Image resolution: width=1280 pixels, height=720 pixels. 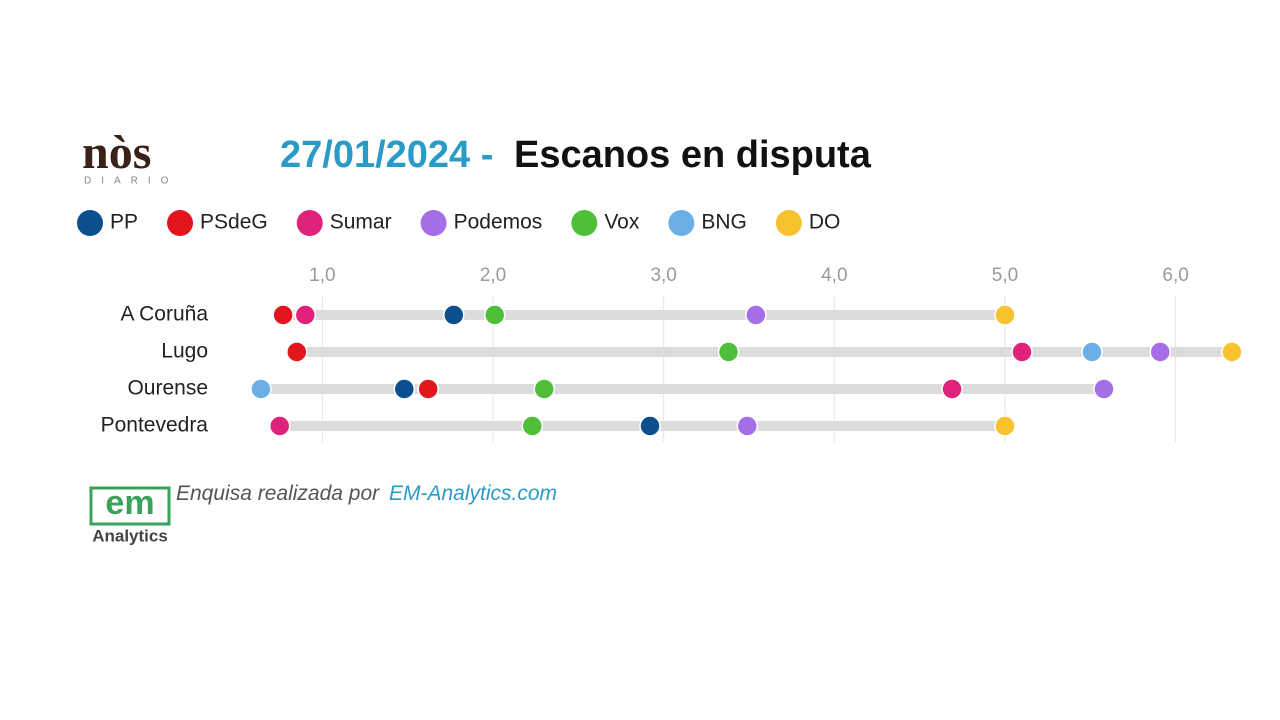 What do you see at coordinates (167, 388) in the screenshot?
I see `row-label: Ourense` at bounding box center [167, 388].